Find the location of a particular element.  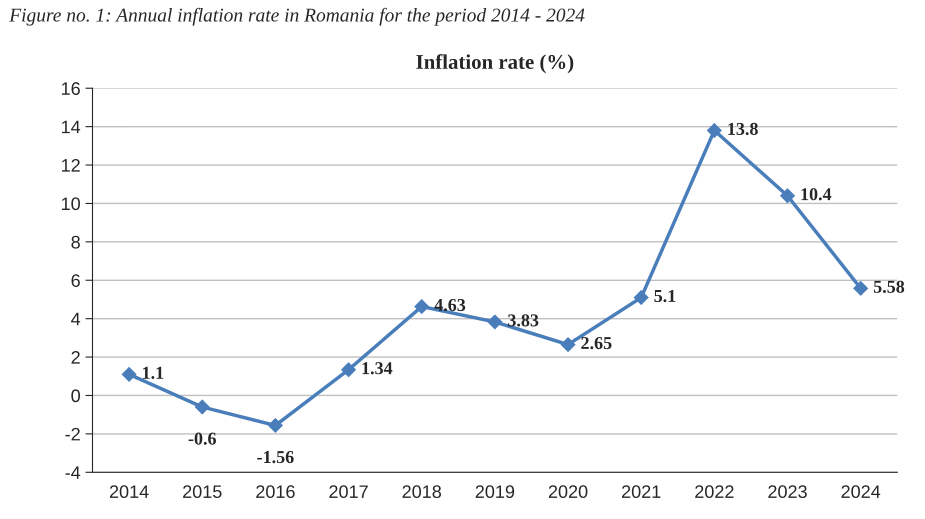

text: Figure no. 1: Annual inflation rate in Romania for the period 2014 - 2024 is located at coordinates (297, 17).